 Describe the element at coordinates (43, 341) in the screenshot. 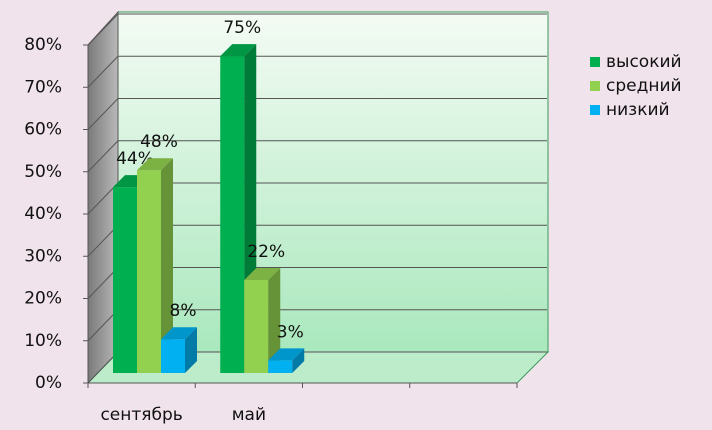

I see `y-tick-label: 10%` at that location.